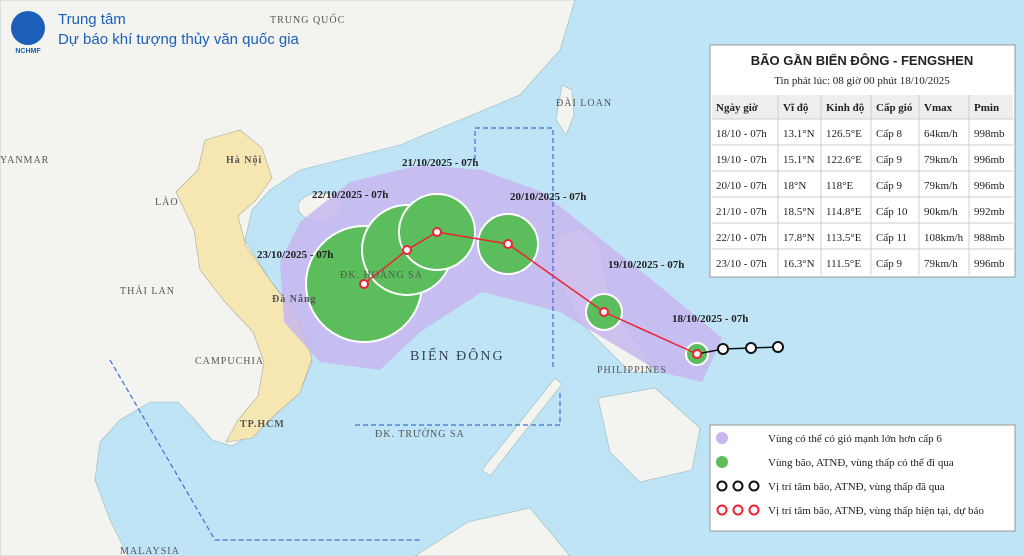 The image size is (1024, 556). I want to click on column-header: Vmax, so click(938, 108).